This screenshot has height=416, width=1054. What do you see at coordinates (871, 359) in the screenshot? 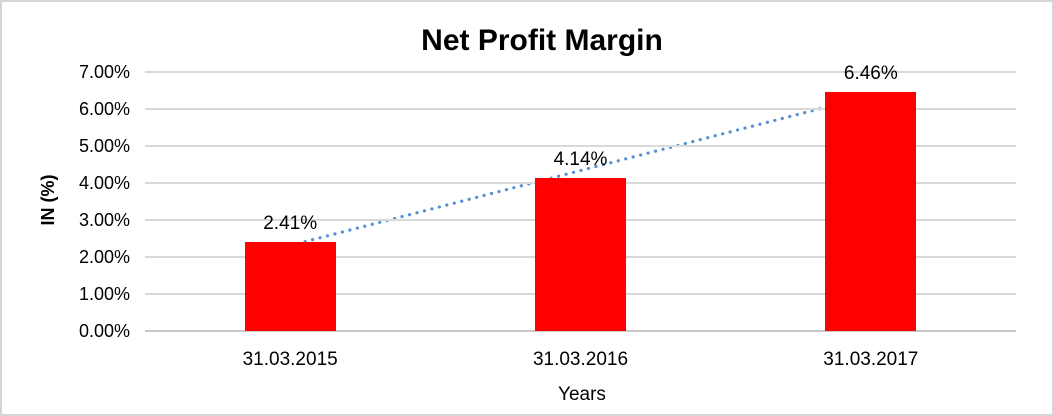
I see `x-tick-label: 31.03.2017` at bounding box center [871, 359].